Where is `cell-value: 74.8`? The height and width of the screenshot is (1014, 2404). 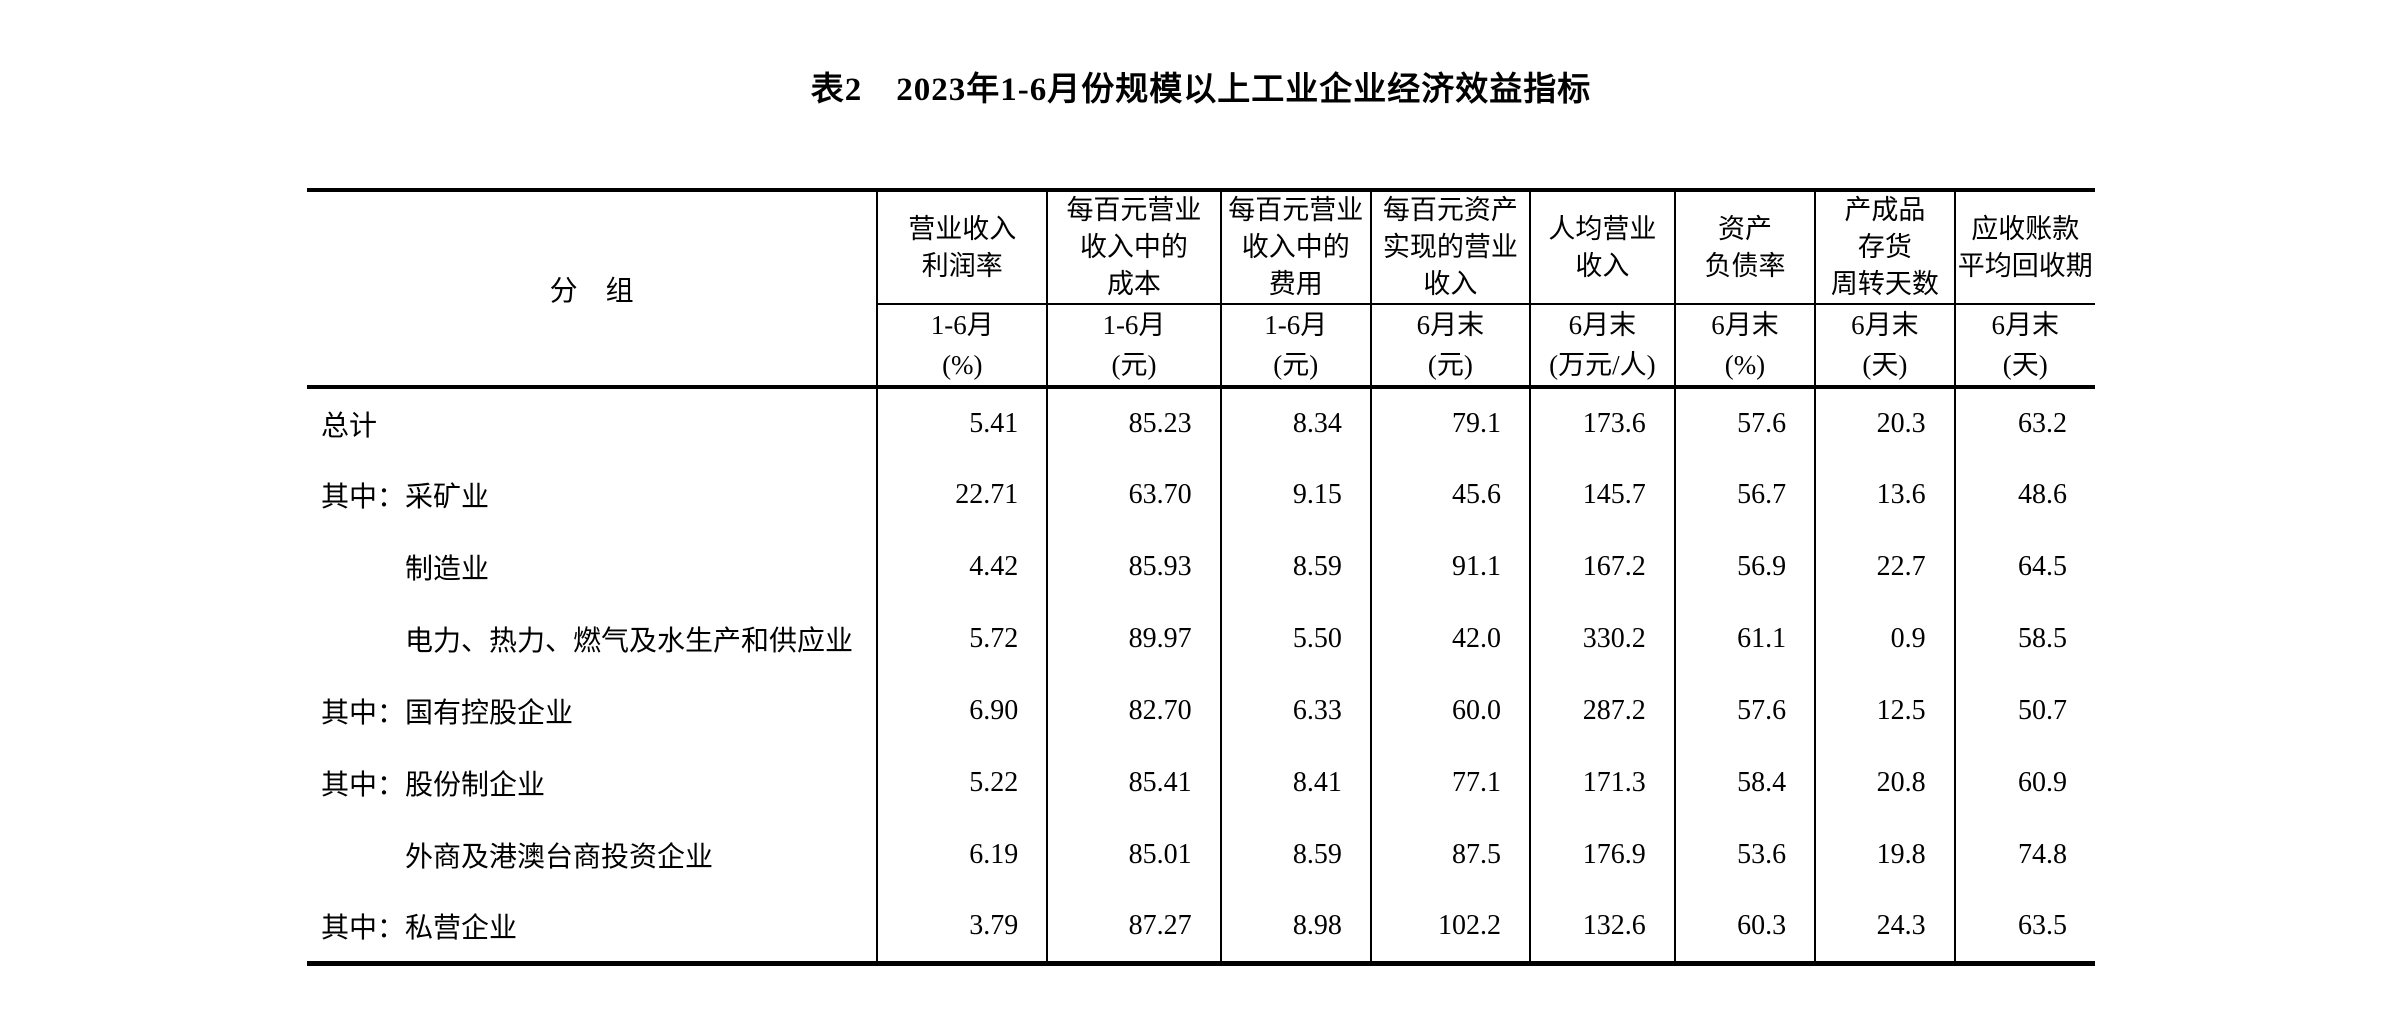 cell-value: 74.8 is located at coordinates (2024, 855).